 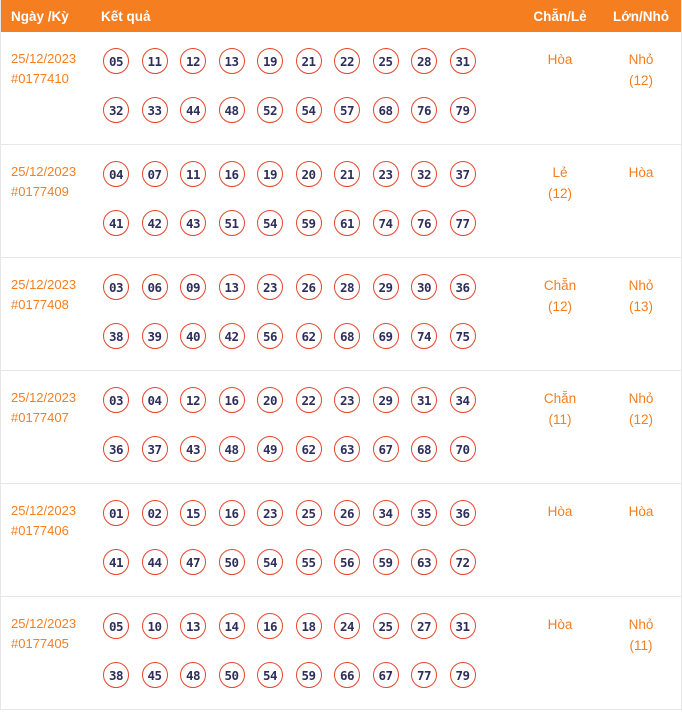 What do you see at coordinates (424, 626) in the screenshot?
I see `lottery-ball: 27` at bounding box center [424, 626].